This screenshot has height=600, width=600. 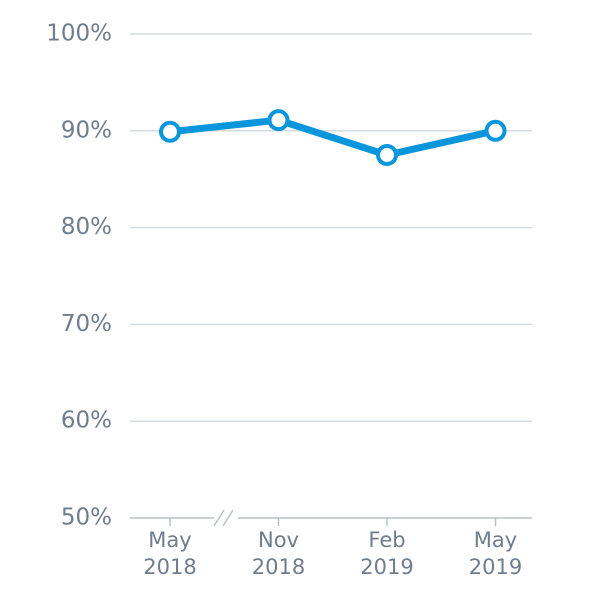 What do you see at coordinates (170, 553) in the screenshot?
I see `x-tick-label: May 2018` at bounding box center [170, 553].